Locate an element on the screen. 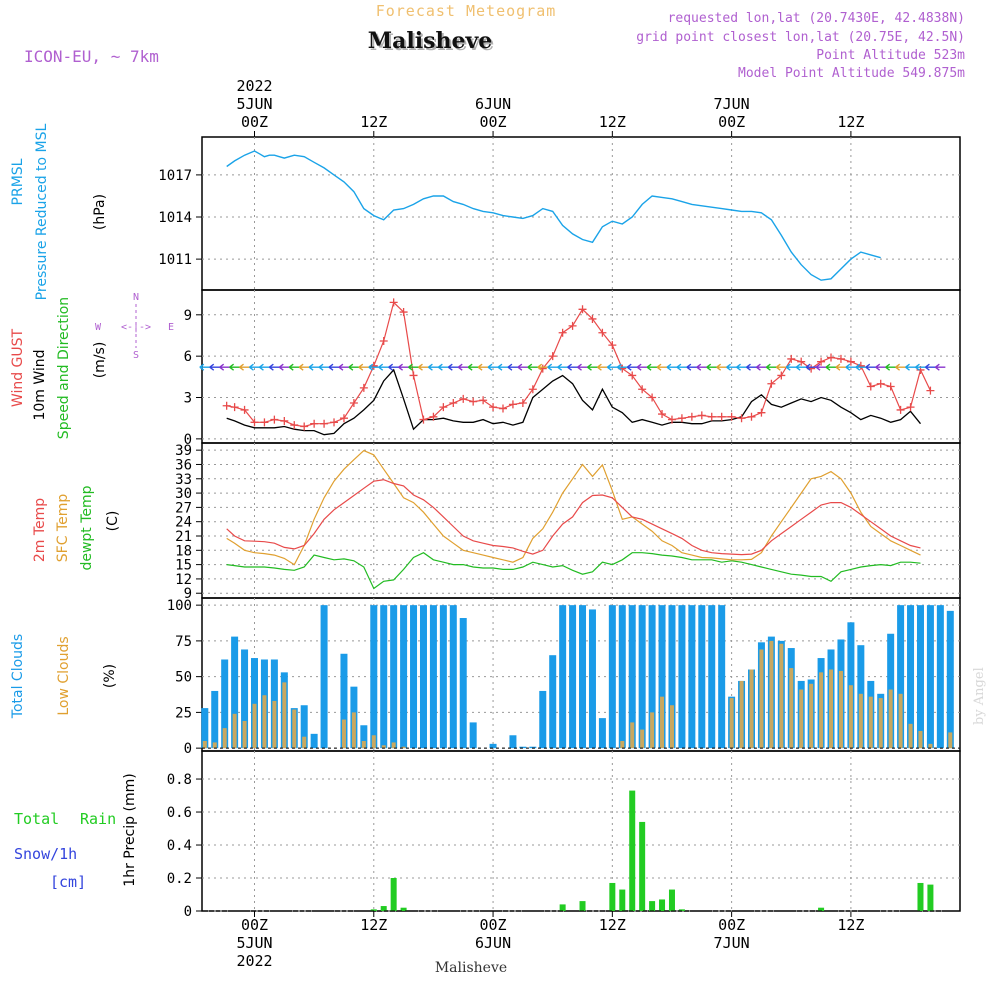 The height and width of the screenshot is (1000, 1000). top-time-label: 00Z is located at coordinates (493, 122).